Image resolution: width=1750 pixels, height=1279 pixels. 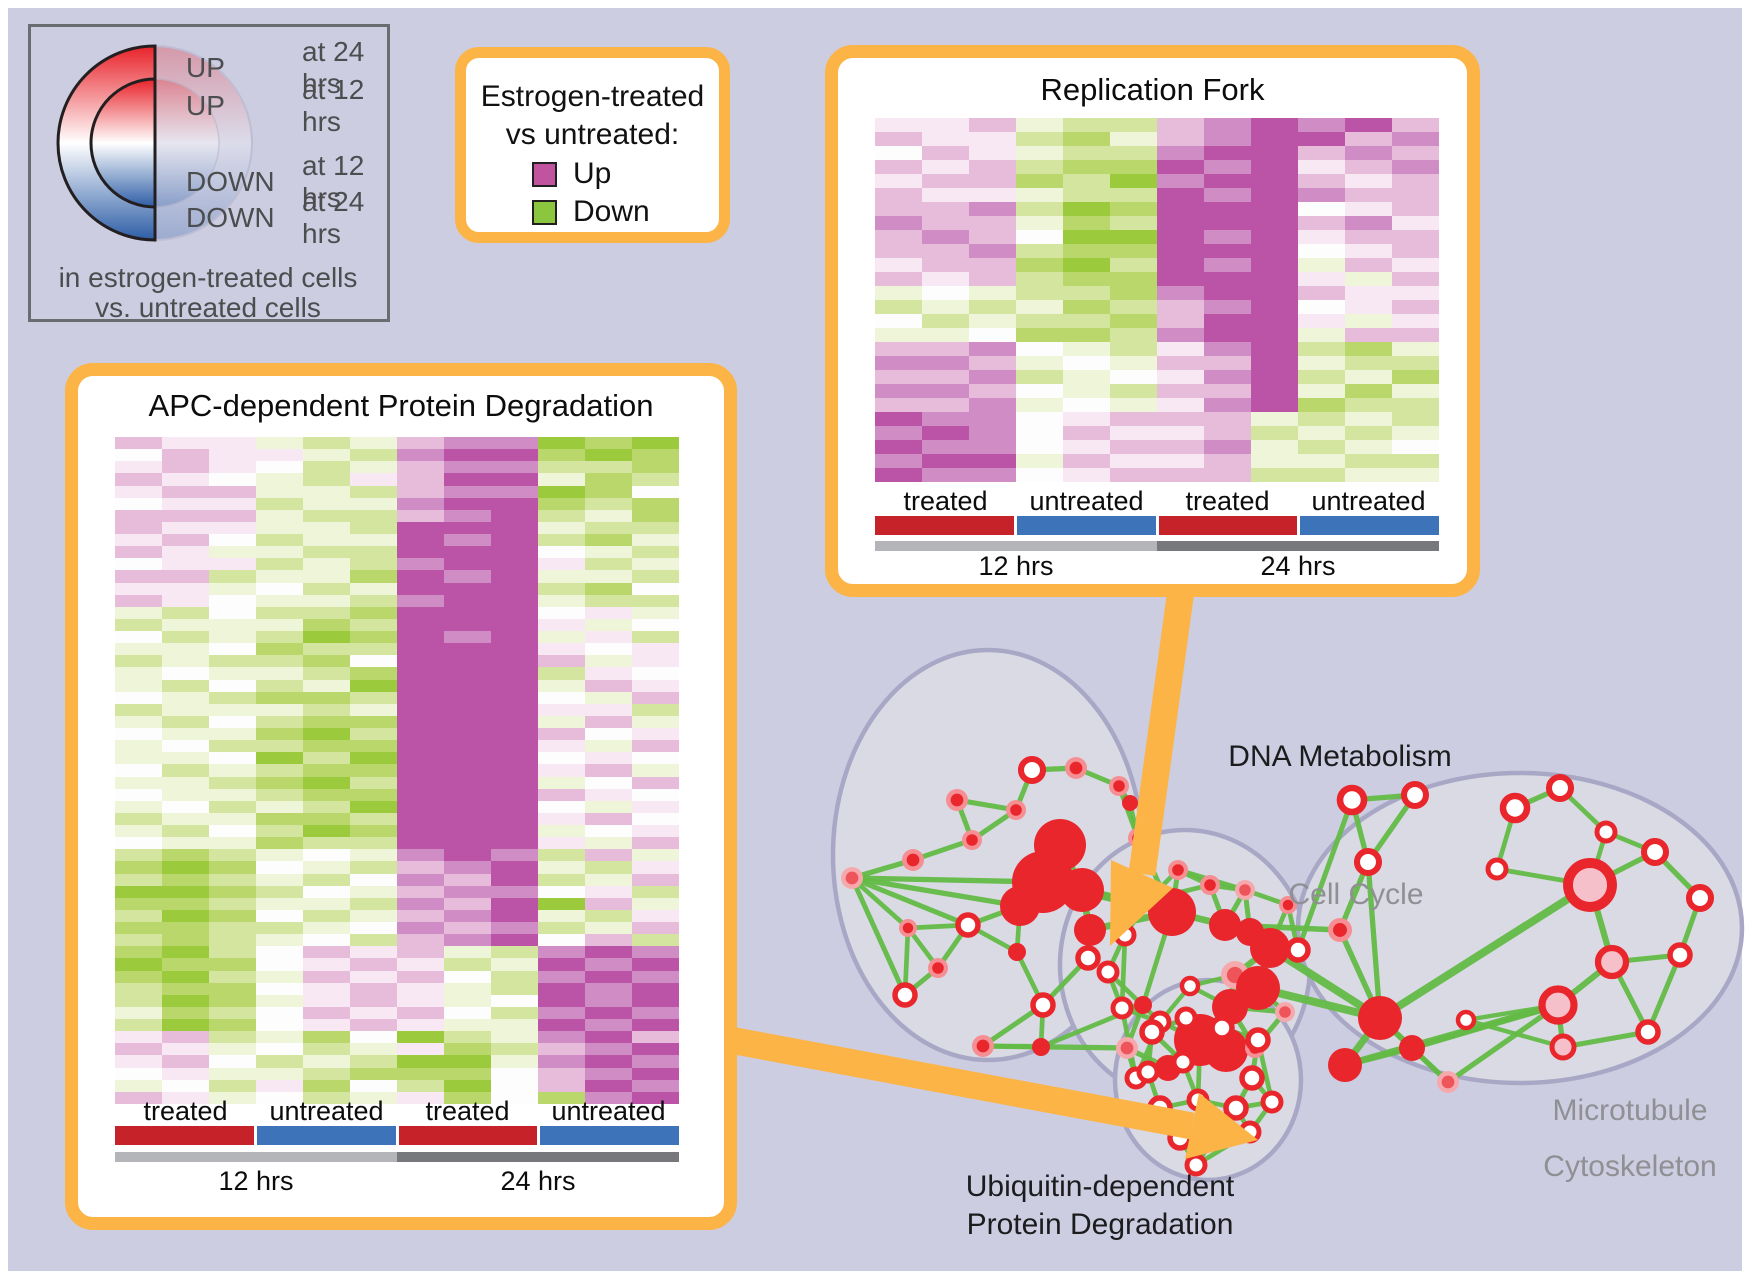 What do you see at coordinates (1227, 501) in the screenshot?
I see `group-label: treated` at bounding box center [1227, 501].